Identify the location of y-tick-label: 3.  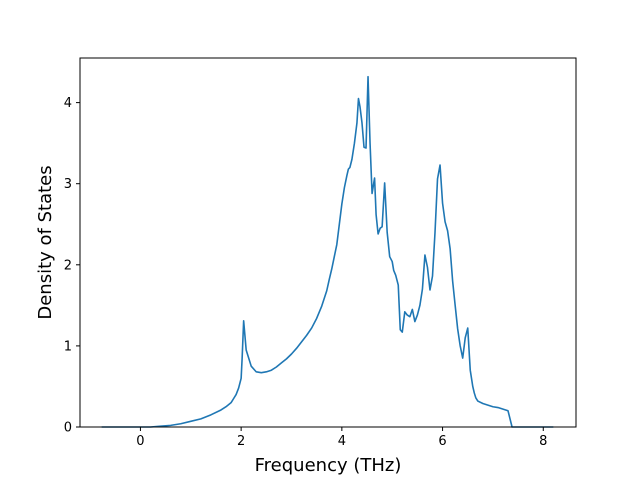
(68, 184).